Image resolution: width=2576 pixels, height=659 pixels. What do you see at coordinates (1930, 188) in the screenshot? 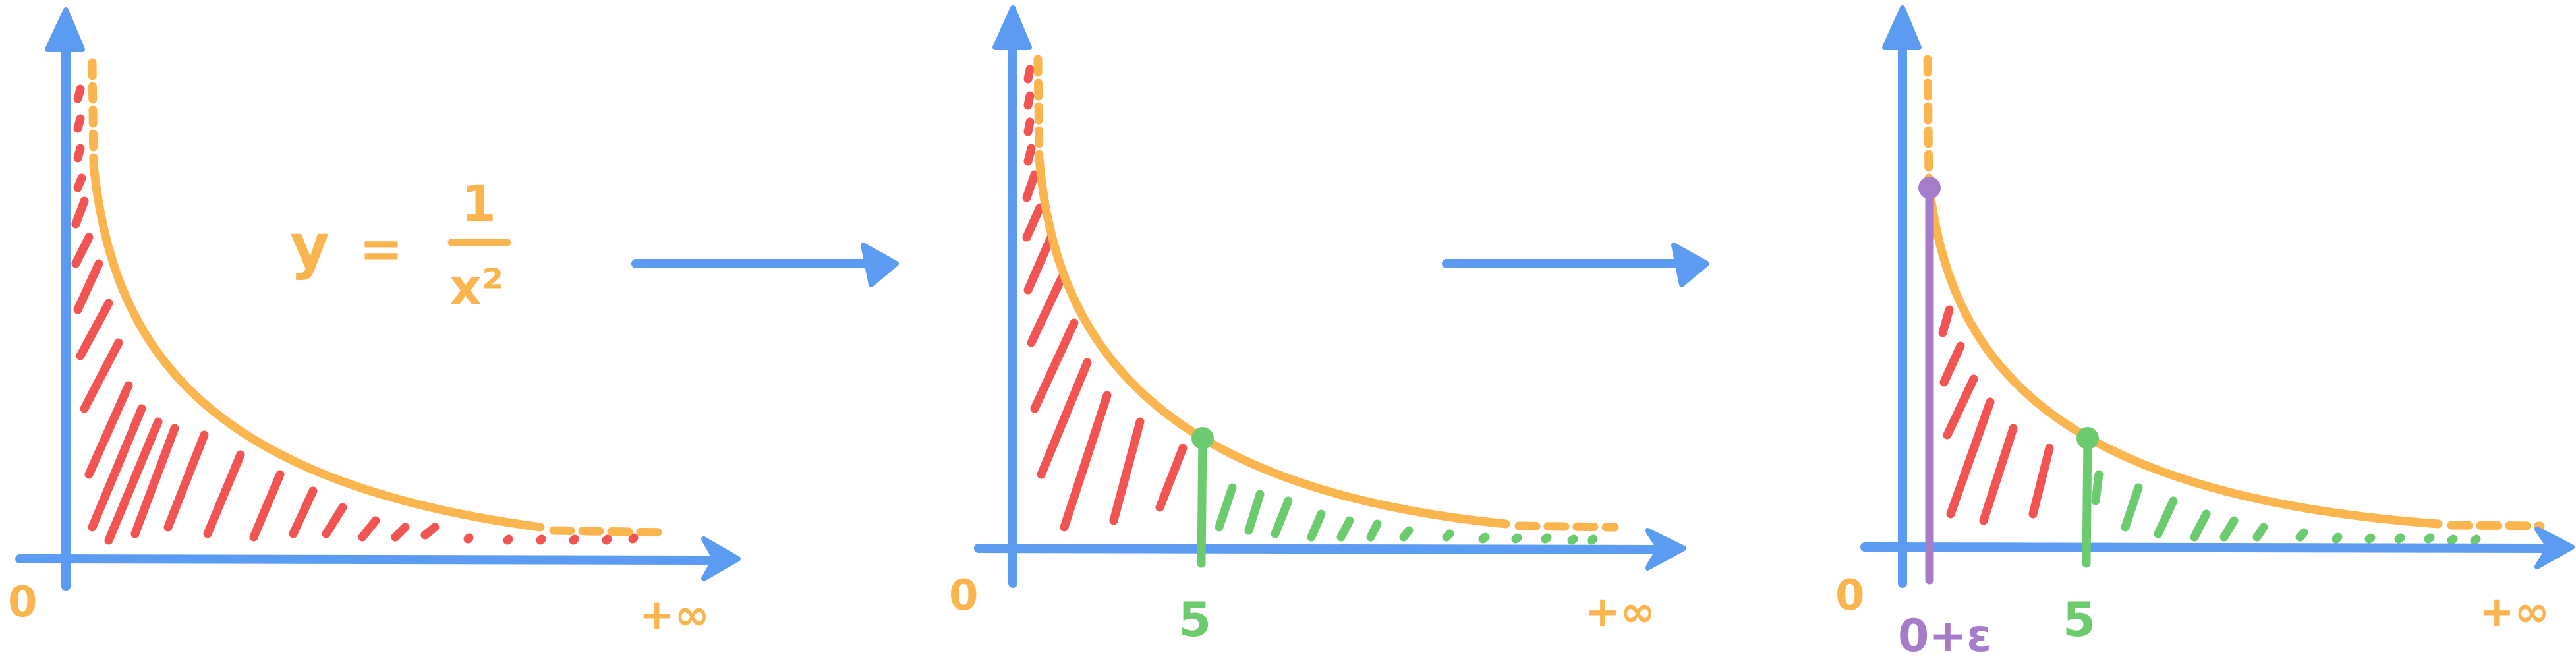
I see `epsilon-point-dot` at bounding box center [1930, 188].